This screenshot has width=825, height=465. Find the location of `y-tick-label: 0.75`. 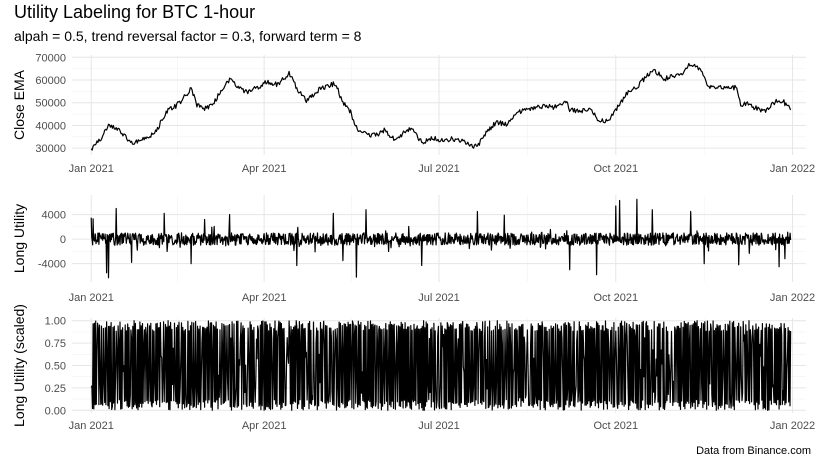

y-tick-label: 0.75 is located at coordinates (55, 344).